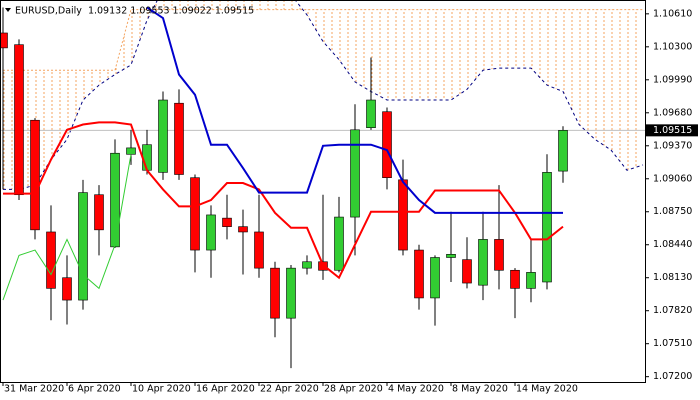 The image size is (700, 400). What do you see at coordinates (672, 79) in the screenshot?
I see `y-tick-label: 1.09990` at bounding box center [672, 79].